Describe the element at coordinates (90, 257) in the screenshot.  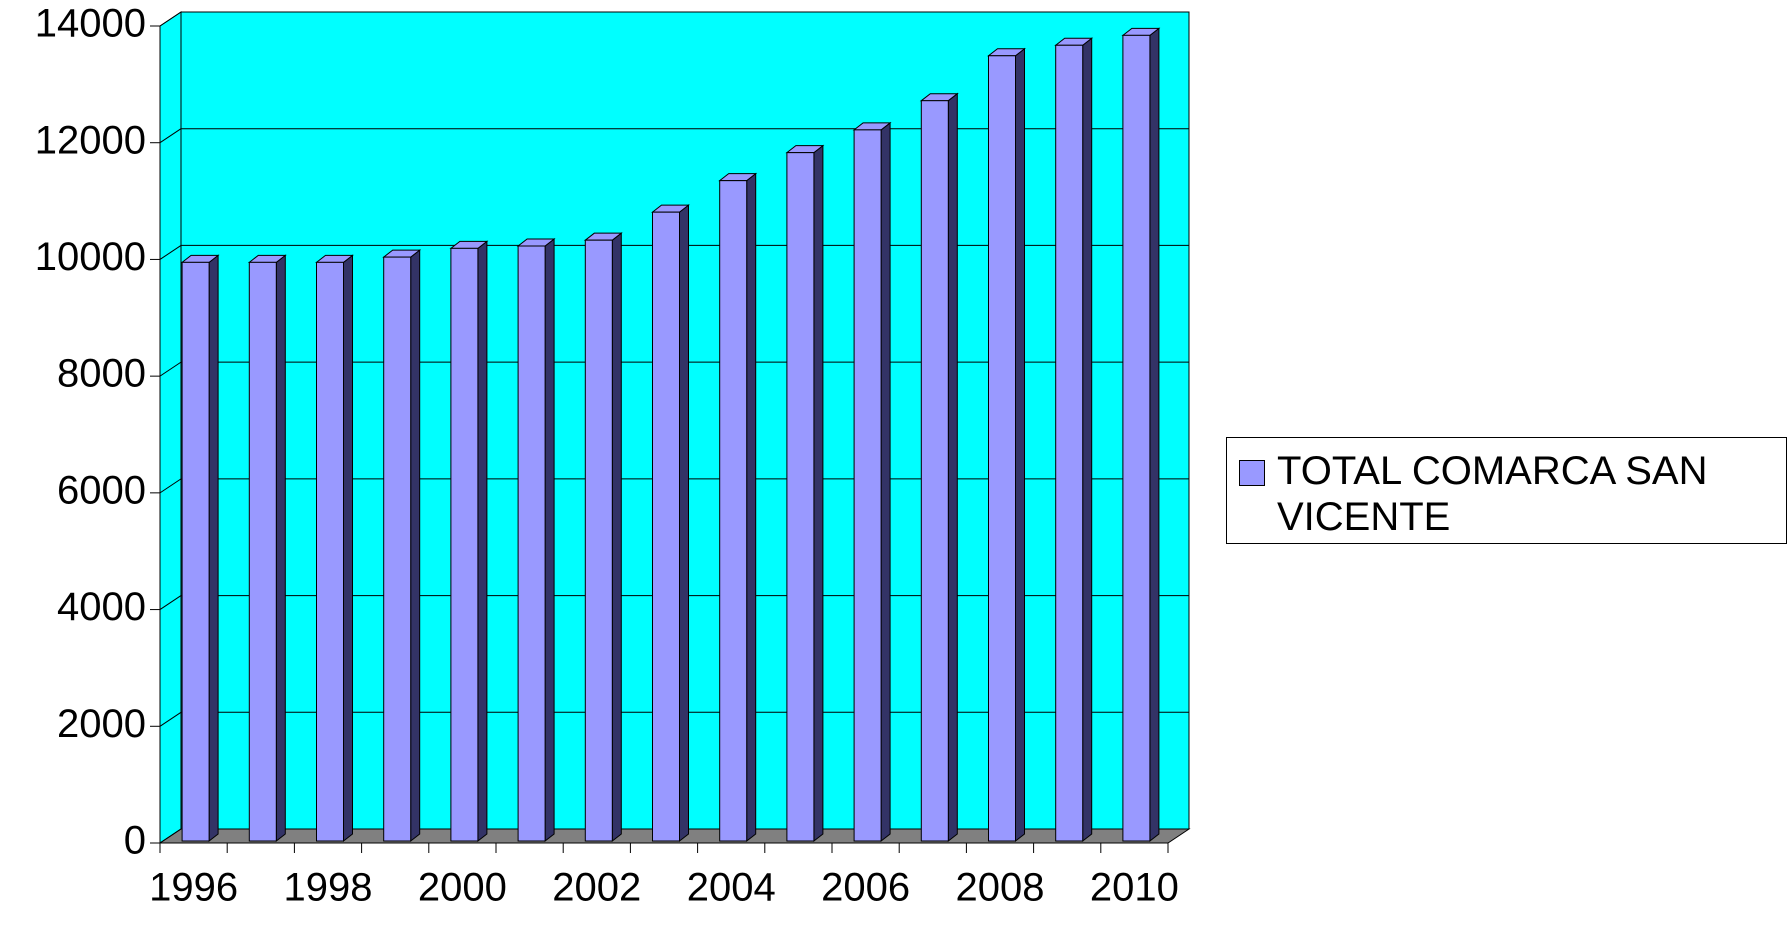
I see `y-tick-label: 10000` at that location.